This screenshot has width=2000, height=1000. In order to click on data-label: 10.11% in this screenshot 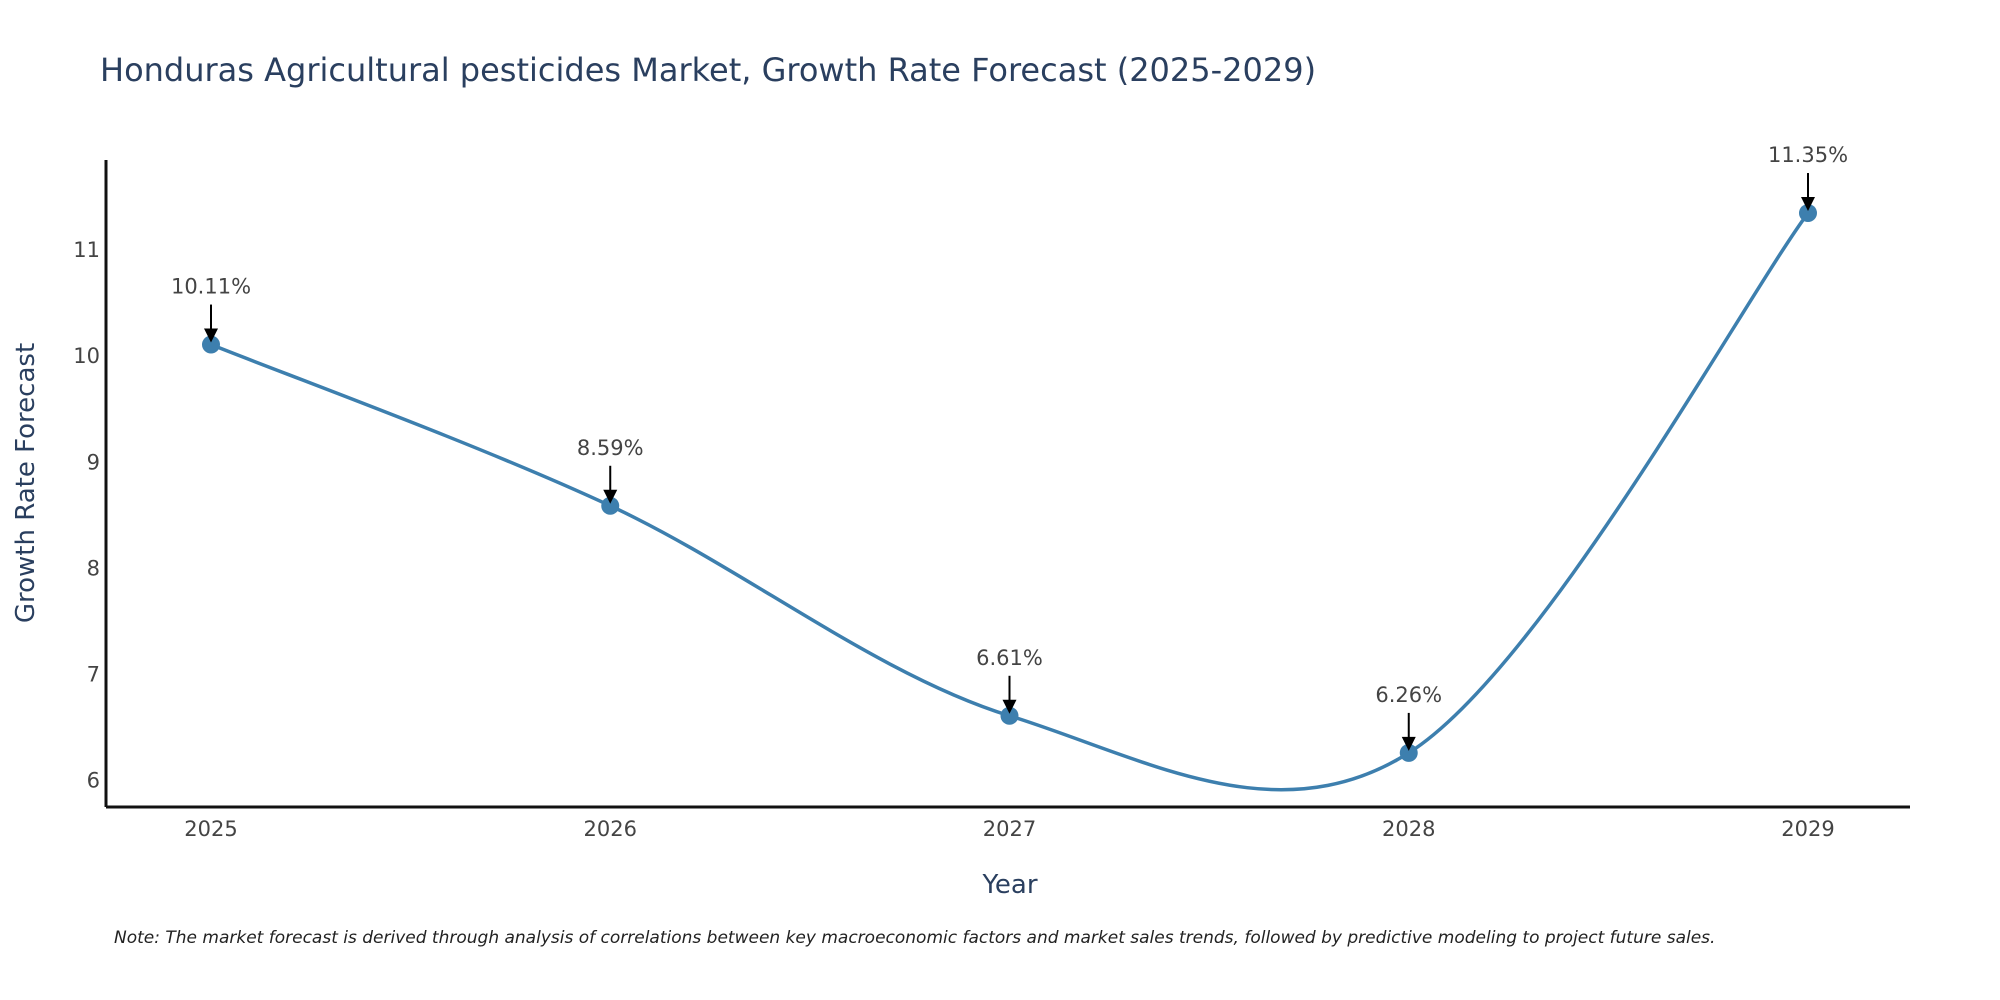, I will do `click(211, 287)`.